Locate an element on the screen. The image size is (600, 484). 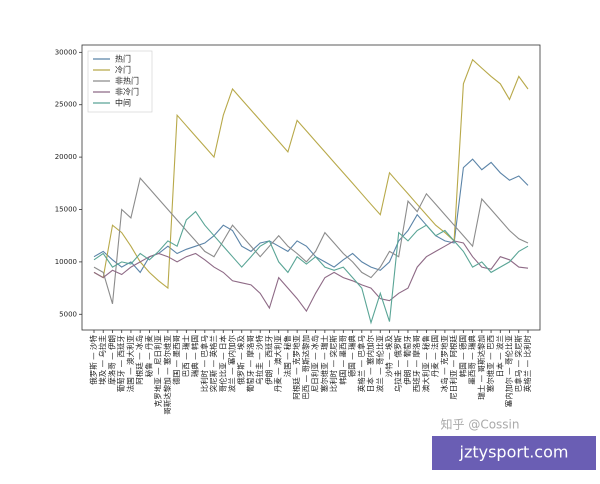
x-tick-label: 比利时 — 巴拿马 is located at coordinates (204, 363).